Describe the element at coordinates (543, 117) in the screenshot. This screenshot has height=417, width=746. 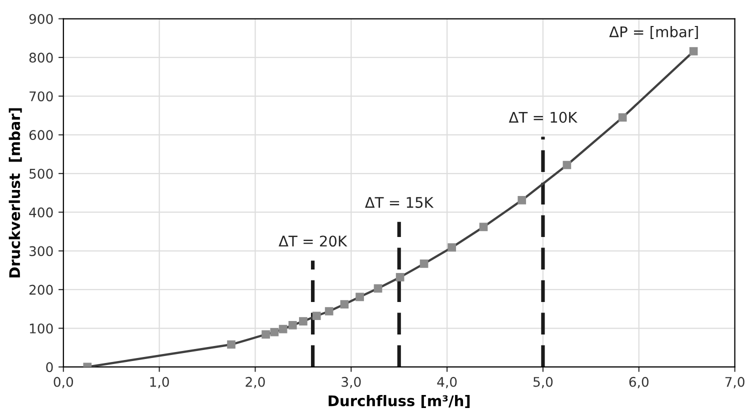
I see `annotation: ΔT = 10K` at that location.